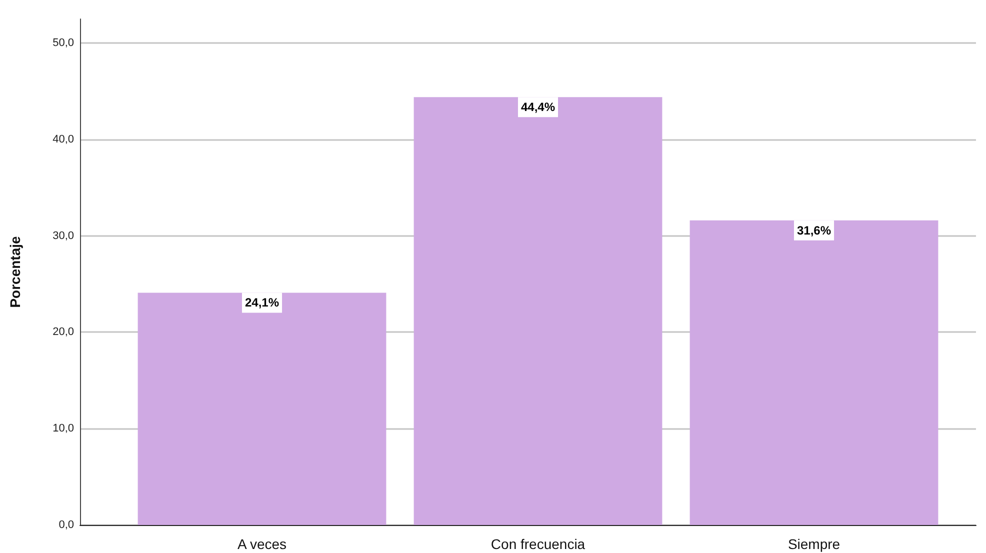 The width and height of the screenshot is (986, 553). What do you see at coordinates (262, 303) in the screenshot?
I see `data-label: 24,1%` at bounding box center [262, 303].